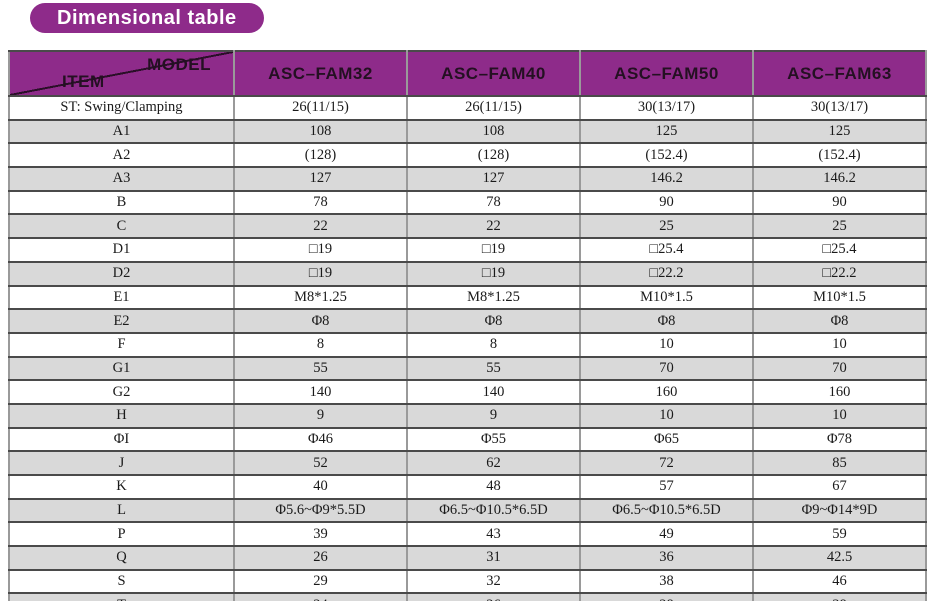 The width and height of the screenshot is (933, 601). I want to click on value-cell: 26, so click(320, 558).